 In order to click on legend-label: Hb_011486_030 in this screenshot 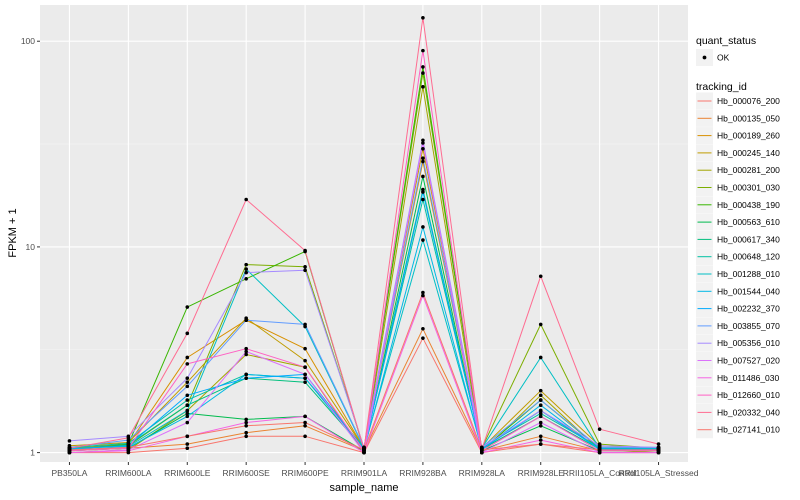, I will do `click(748, 378)`.